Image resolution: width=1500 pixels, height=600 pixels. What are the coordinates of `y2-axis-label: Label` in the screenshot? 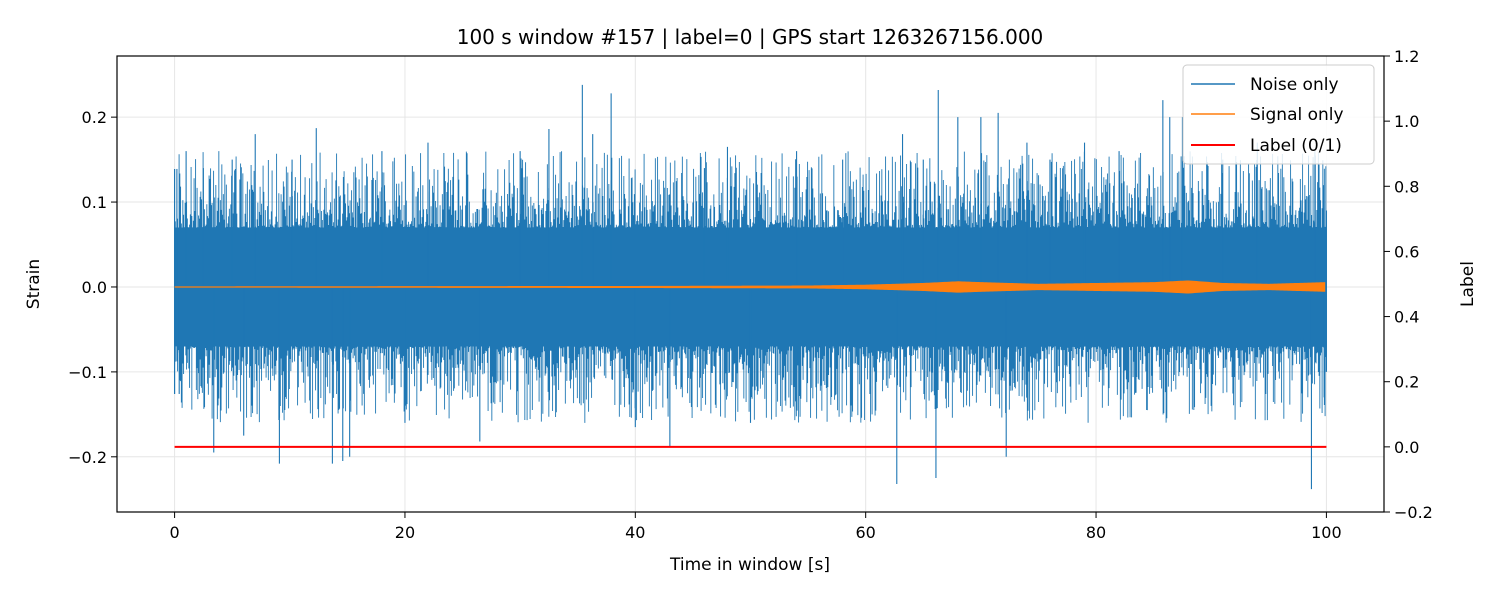 It's located at (1468, 284).